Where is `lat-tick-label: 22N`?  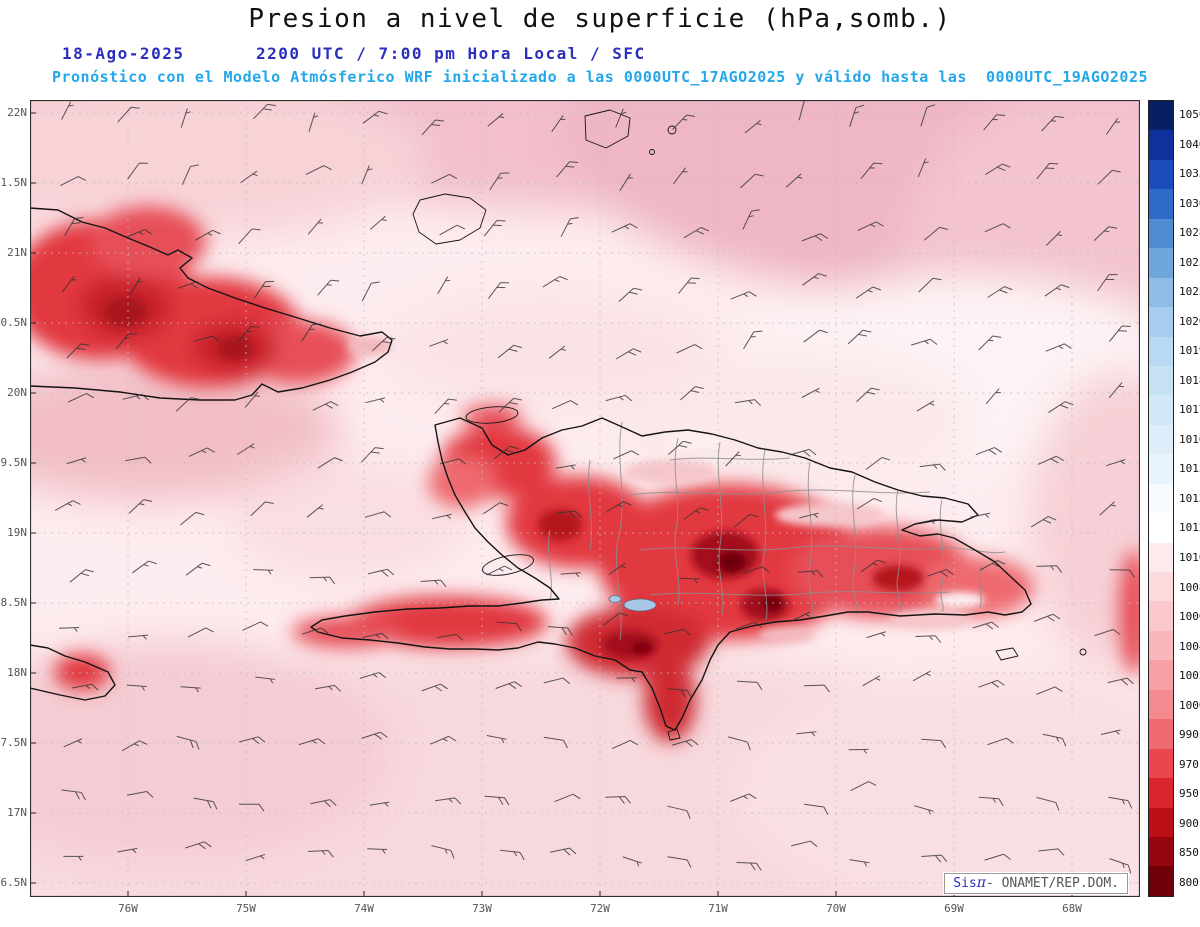 lat-tick-label: 22N is located at coordinates (17, 112).